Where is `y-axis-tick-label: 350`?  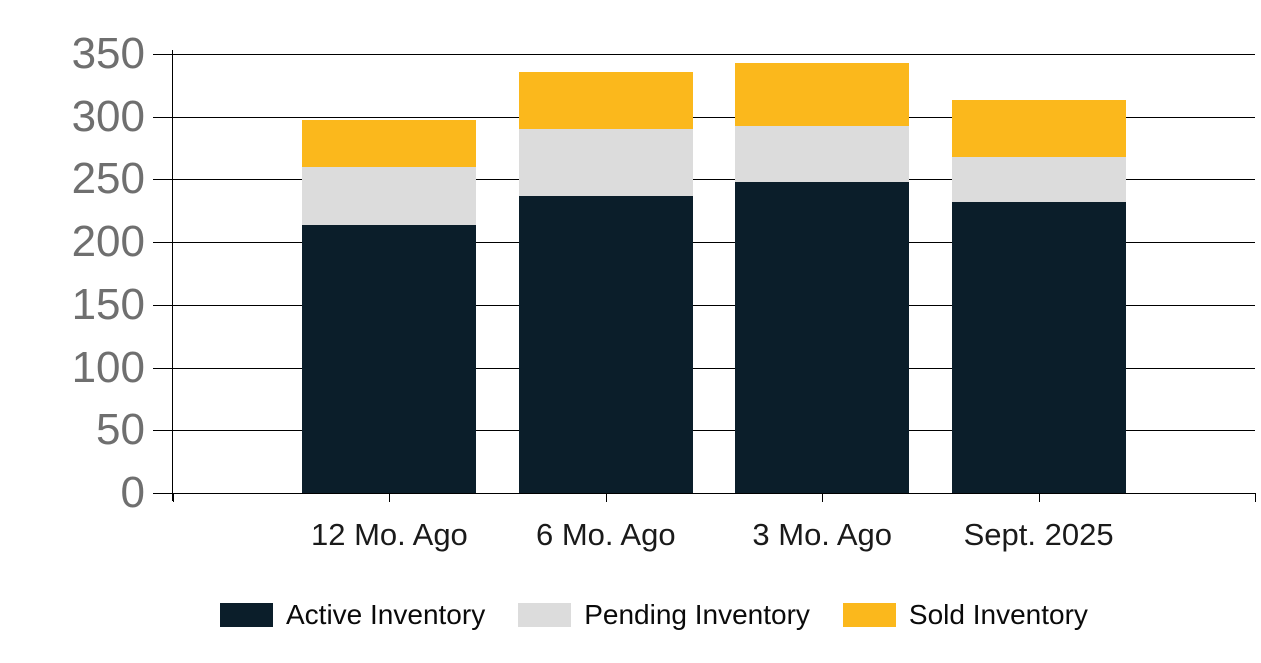
y-axis-tick-label: 350 is located at coordinates (108, 53).